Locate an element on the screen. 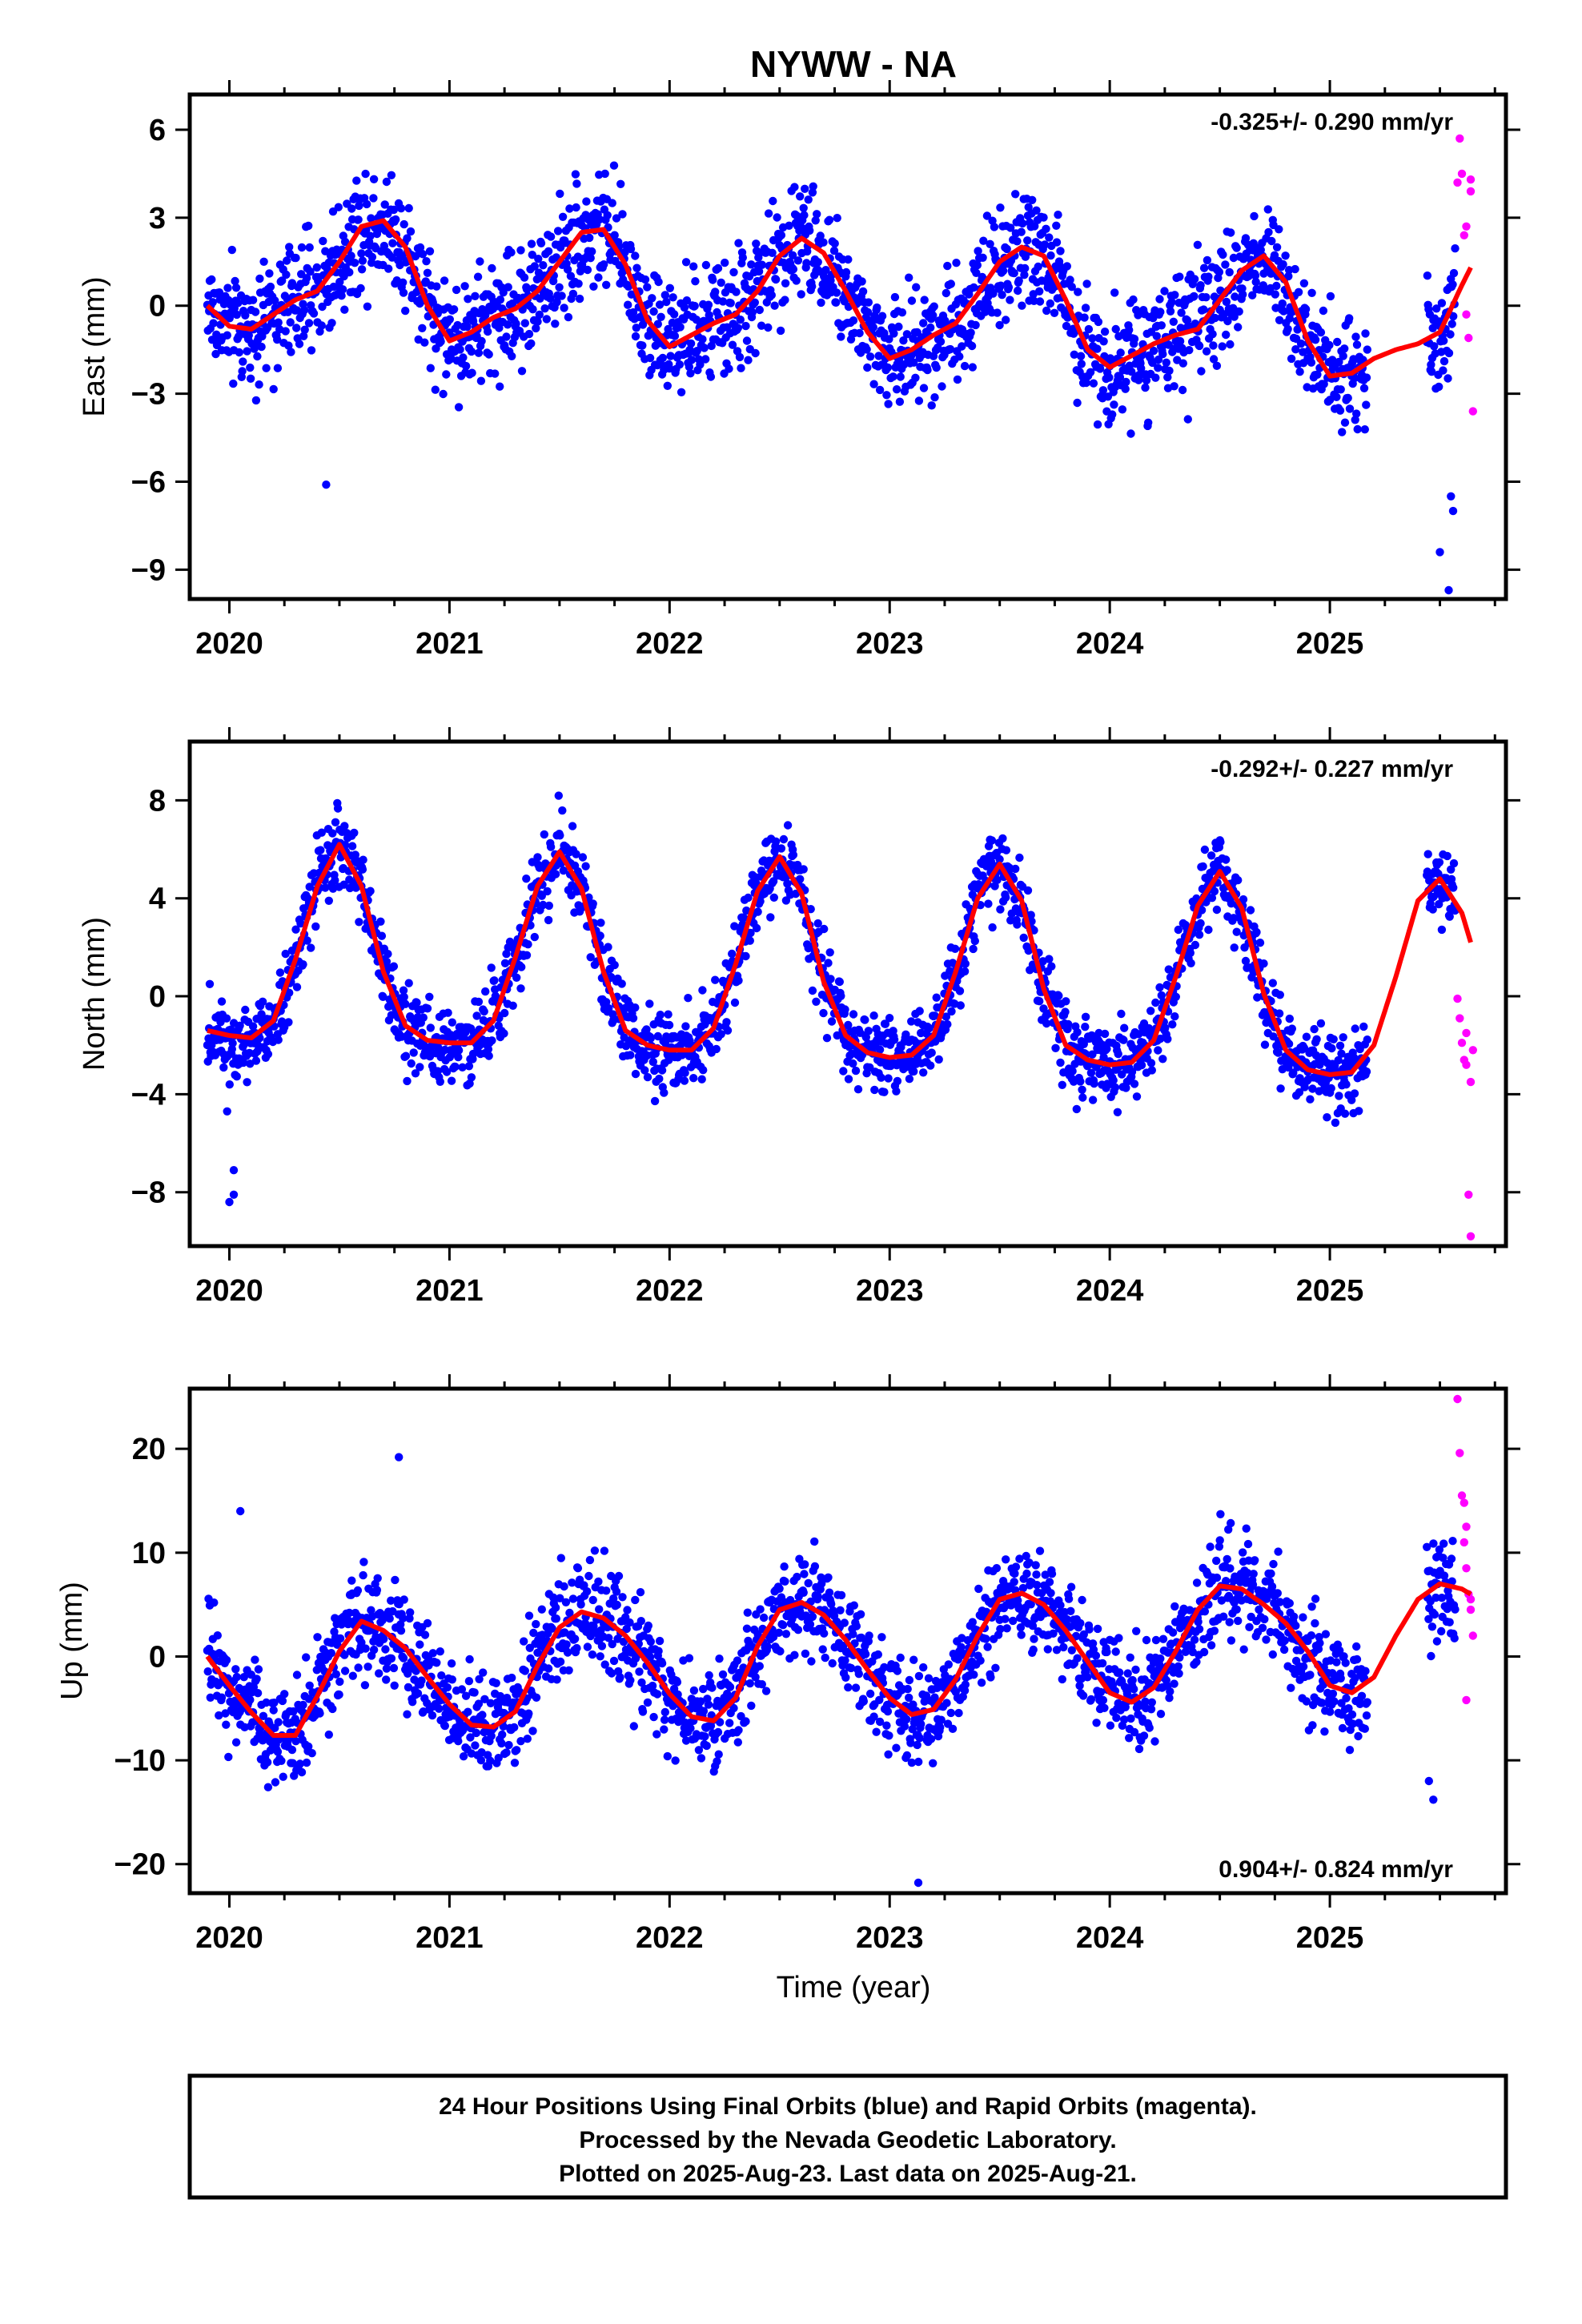  y-tick-label: 3 is located at coordinates (157, 218).